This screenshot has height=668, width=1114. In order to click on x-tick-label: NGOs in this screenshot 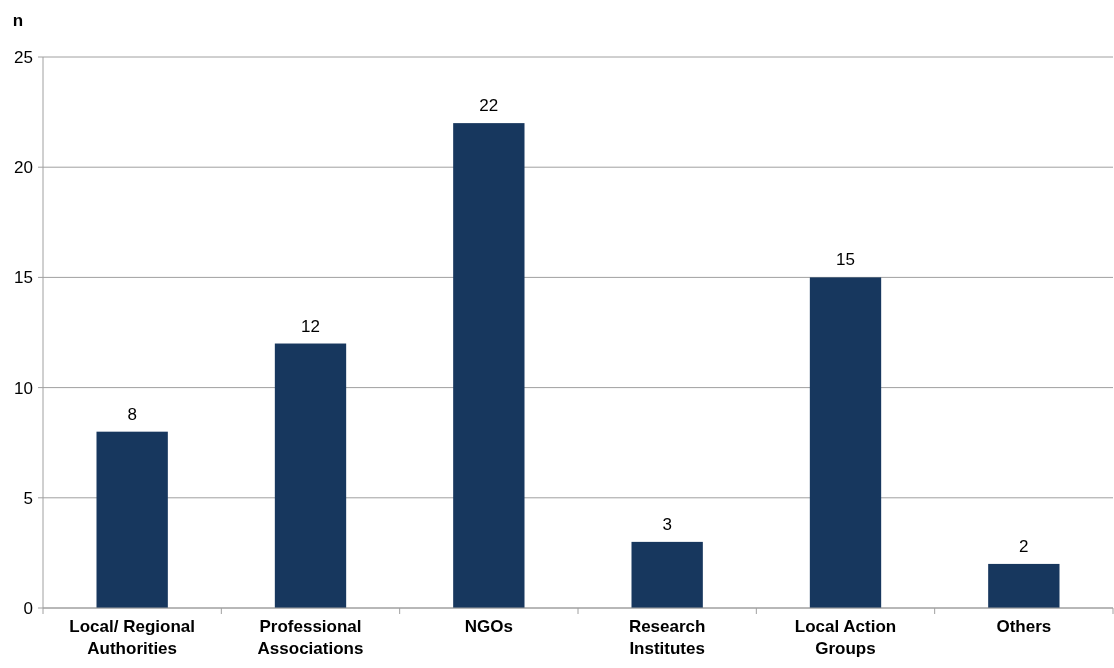, I will do `click(488, 626)`.